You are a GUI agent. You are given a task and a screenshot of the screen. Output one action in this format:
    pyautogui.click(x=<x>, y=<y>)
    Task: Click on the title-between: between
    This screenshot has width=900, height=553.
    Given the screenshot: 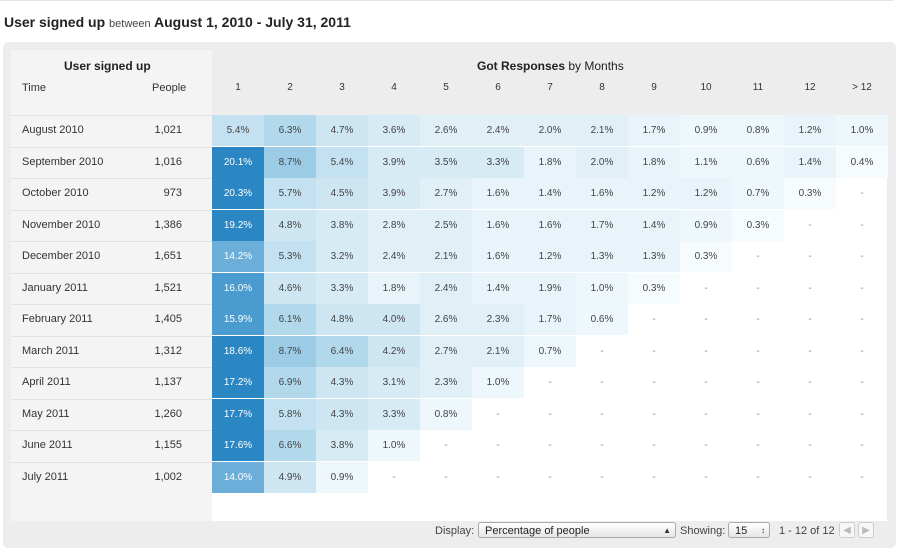 What is the action you would take?
    pyautogui.click(x=130, y=24)
    